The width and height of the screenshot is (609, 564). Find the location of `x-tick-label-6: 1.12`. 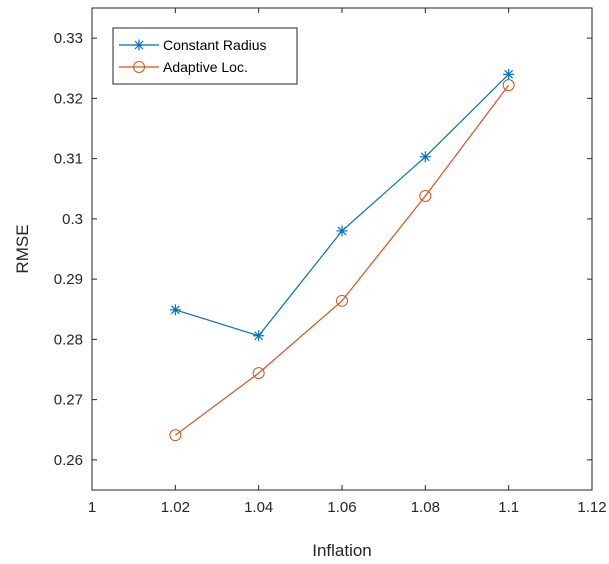

x-tick-label-6: 1.12 is located at coordinates (591, 507).